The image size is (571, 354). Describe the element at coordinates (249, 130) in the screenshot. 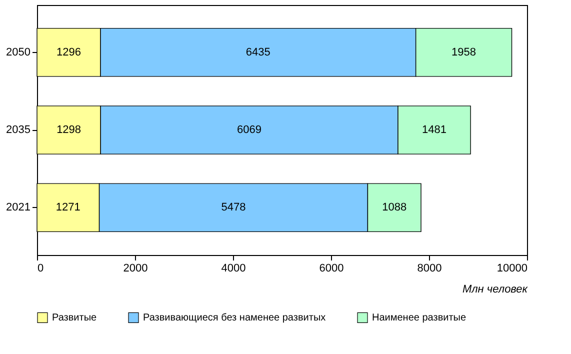

I see `data-label: 6069` at that location.